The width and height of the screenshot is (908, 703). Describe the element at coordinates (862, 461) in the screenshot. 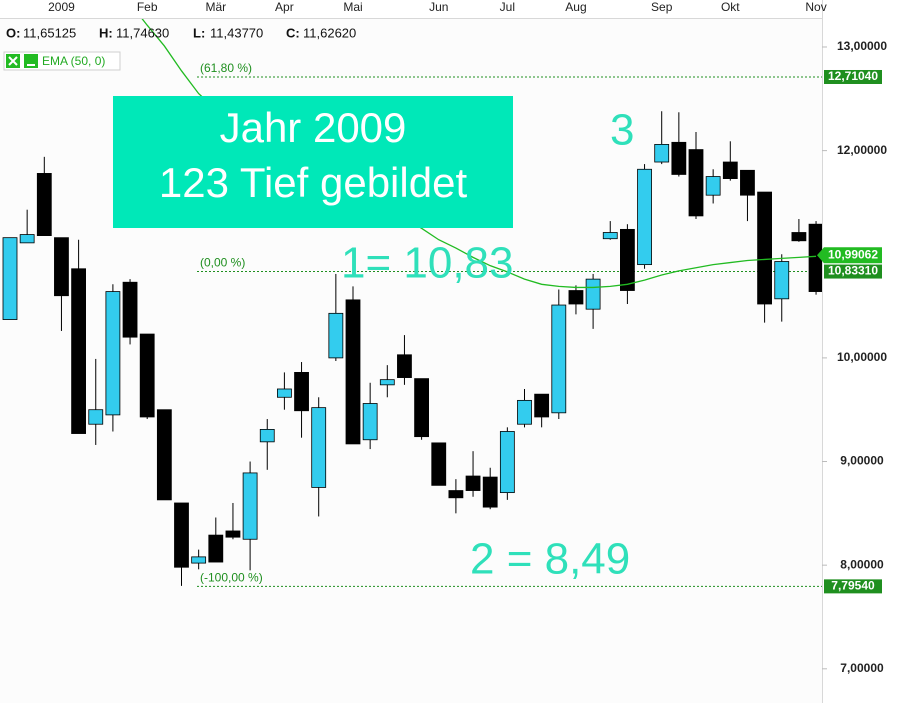

I see `y-tick-label: 9,00000` at that location.